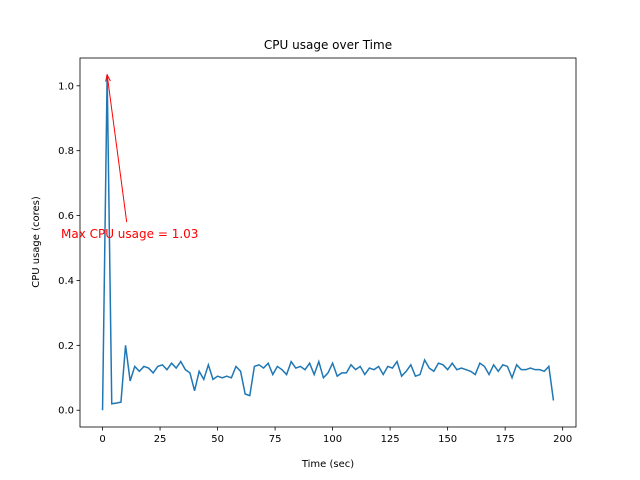  What do you see at coordinates (66, 346) in the screenshot?
I see `y-tick-label: 0.2` at bounding box center [66, 346].